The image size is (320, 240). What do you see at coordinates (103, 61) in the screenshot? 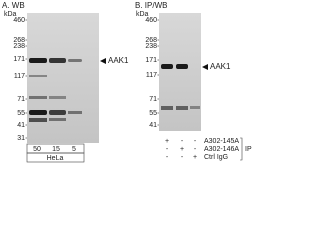
I see `arrow-a` at bounding box center [103, 61].